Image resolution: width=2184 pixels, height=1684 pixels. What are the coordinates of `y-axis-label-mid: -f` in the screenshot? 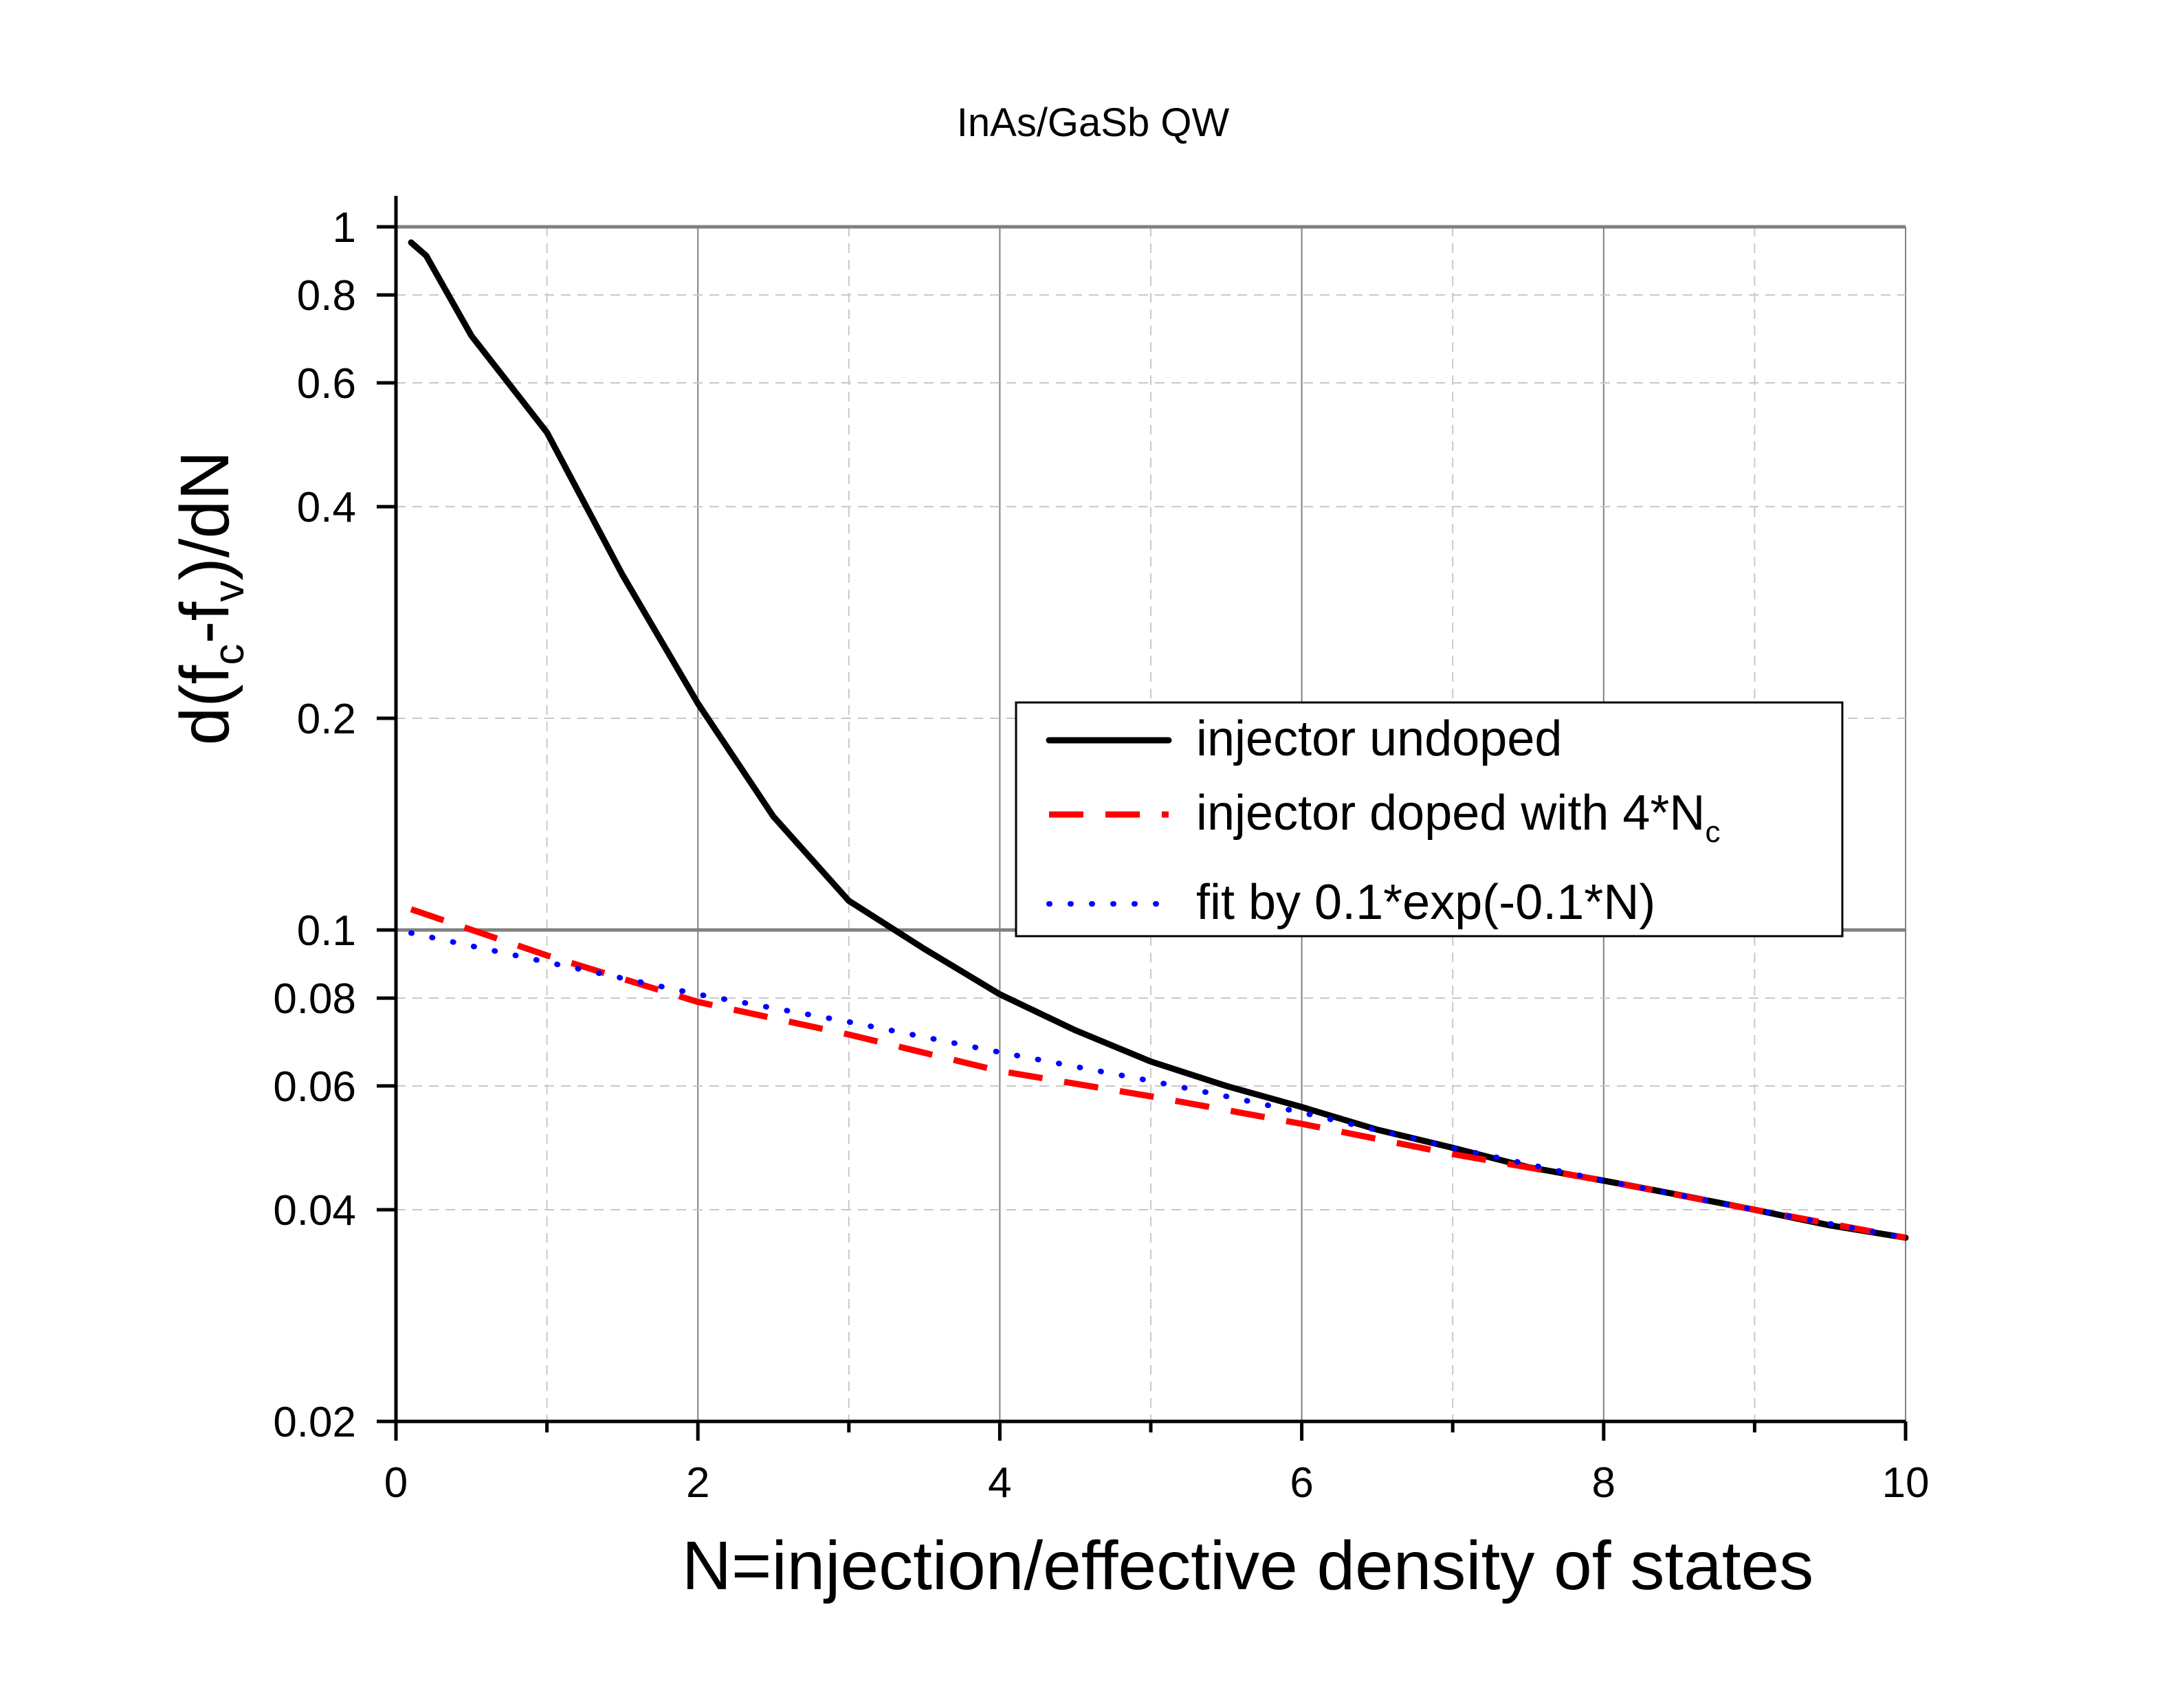 It's located at (204, 622).